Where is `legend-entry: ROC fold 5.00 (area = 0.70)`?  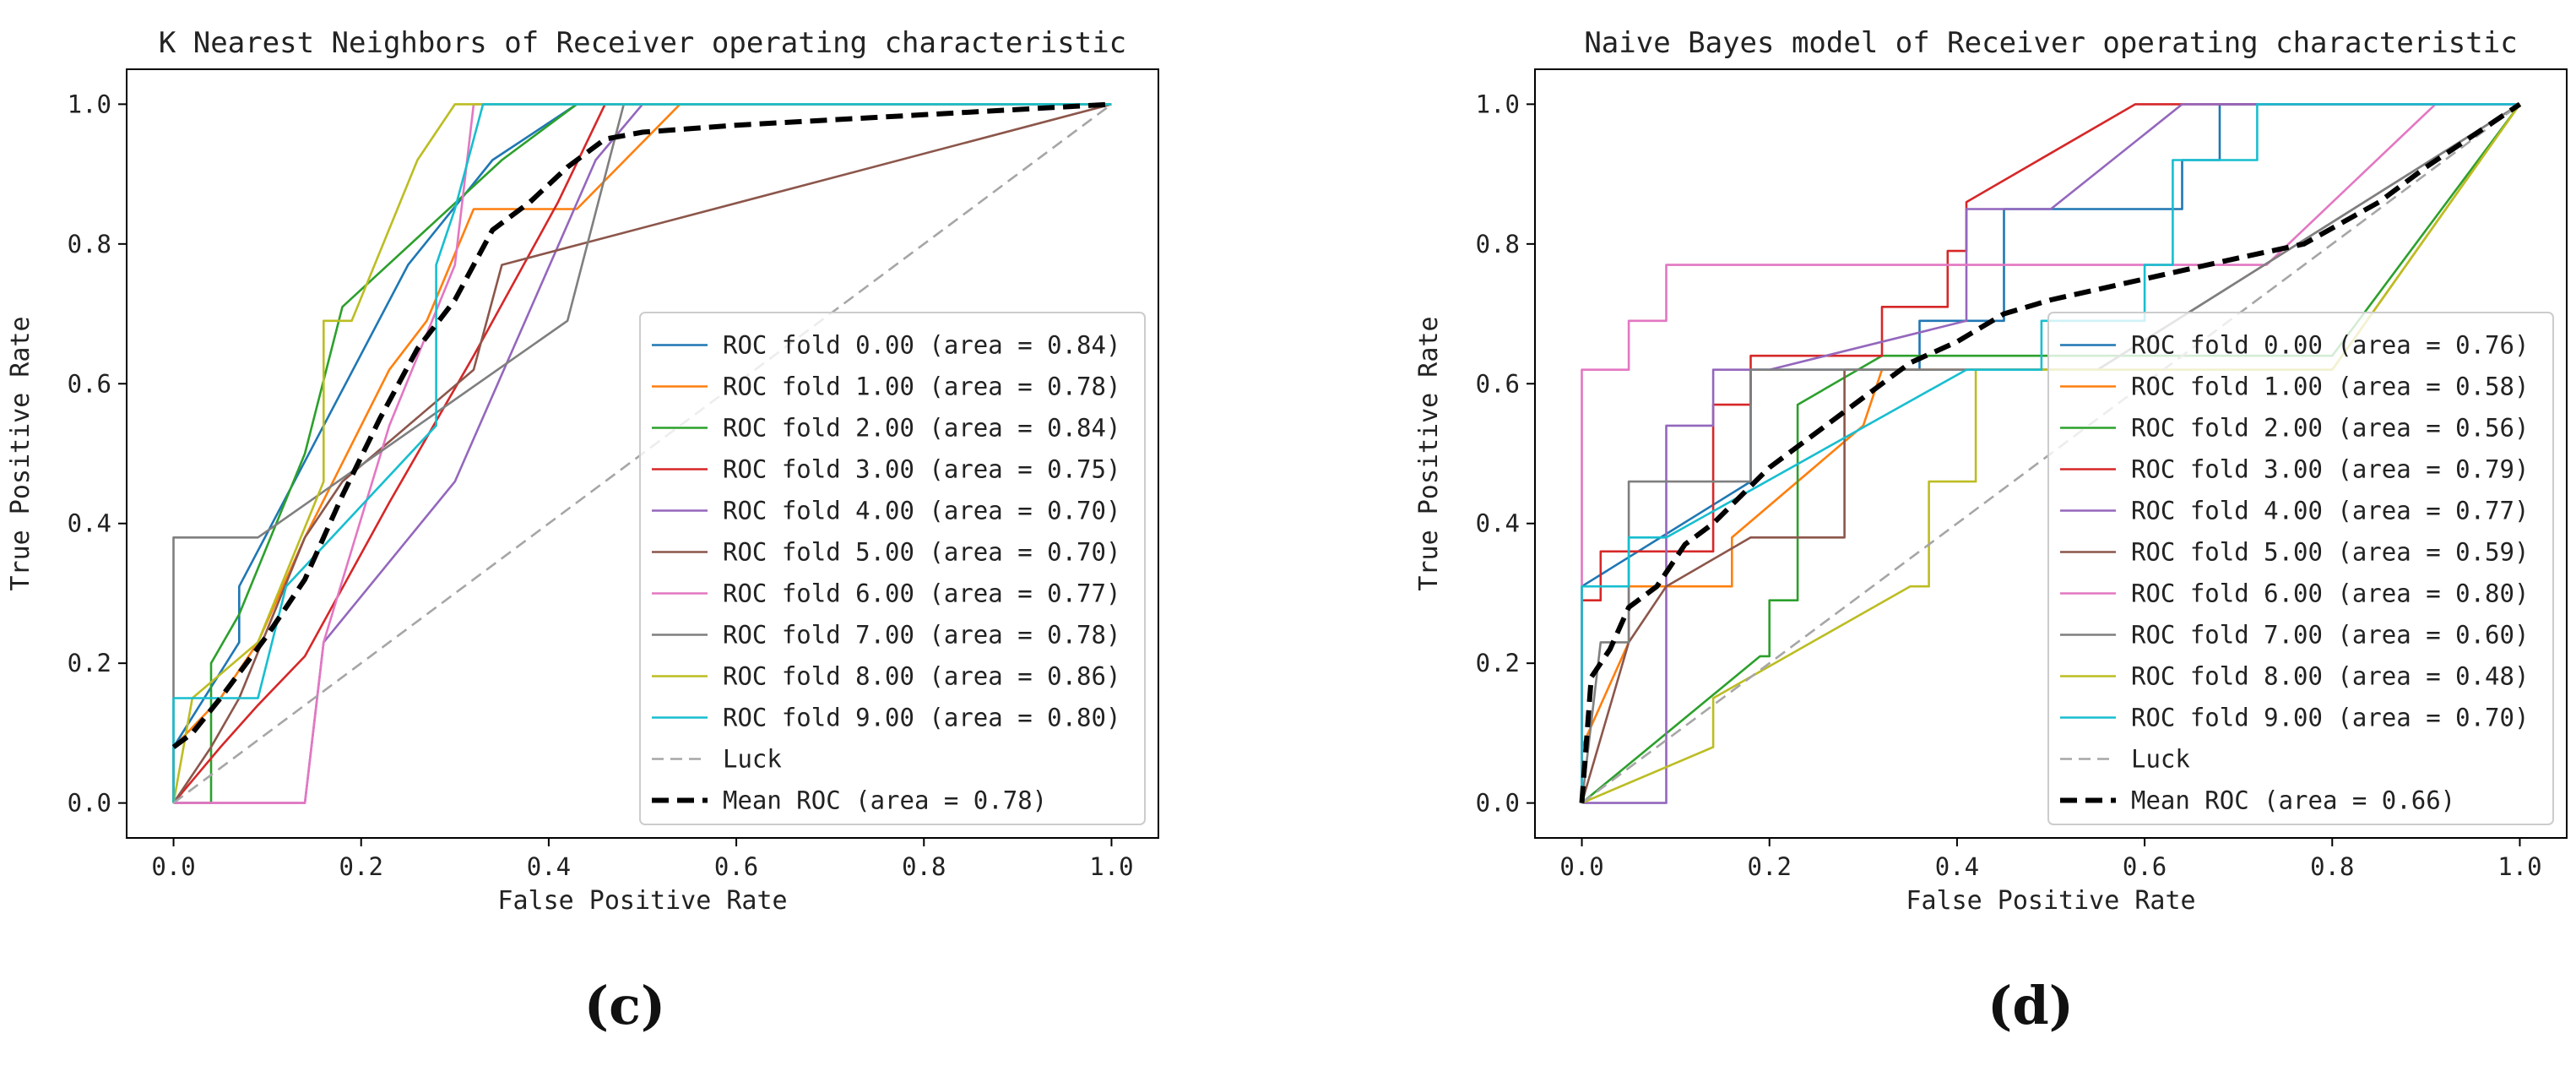
legend-entry: ROC fold 5.00 (area = 0.70) is located at coordinates (922, 552).